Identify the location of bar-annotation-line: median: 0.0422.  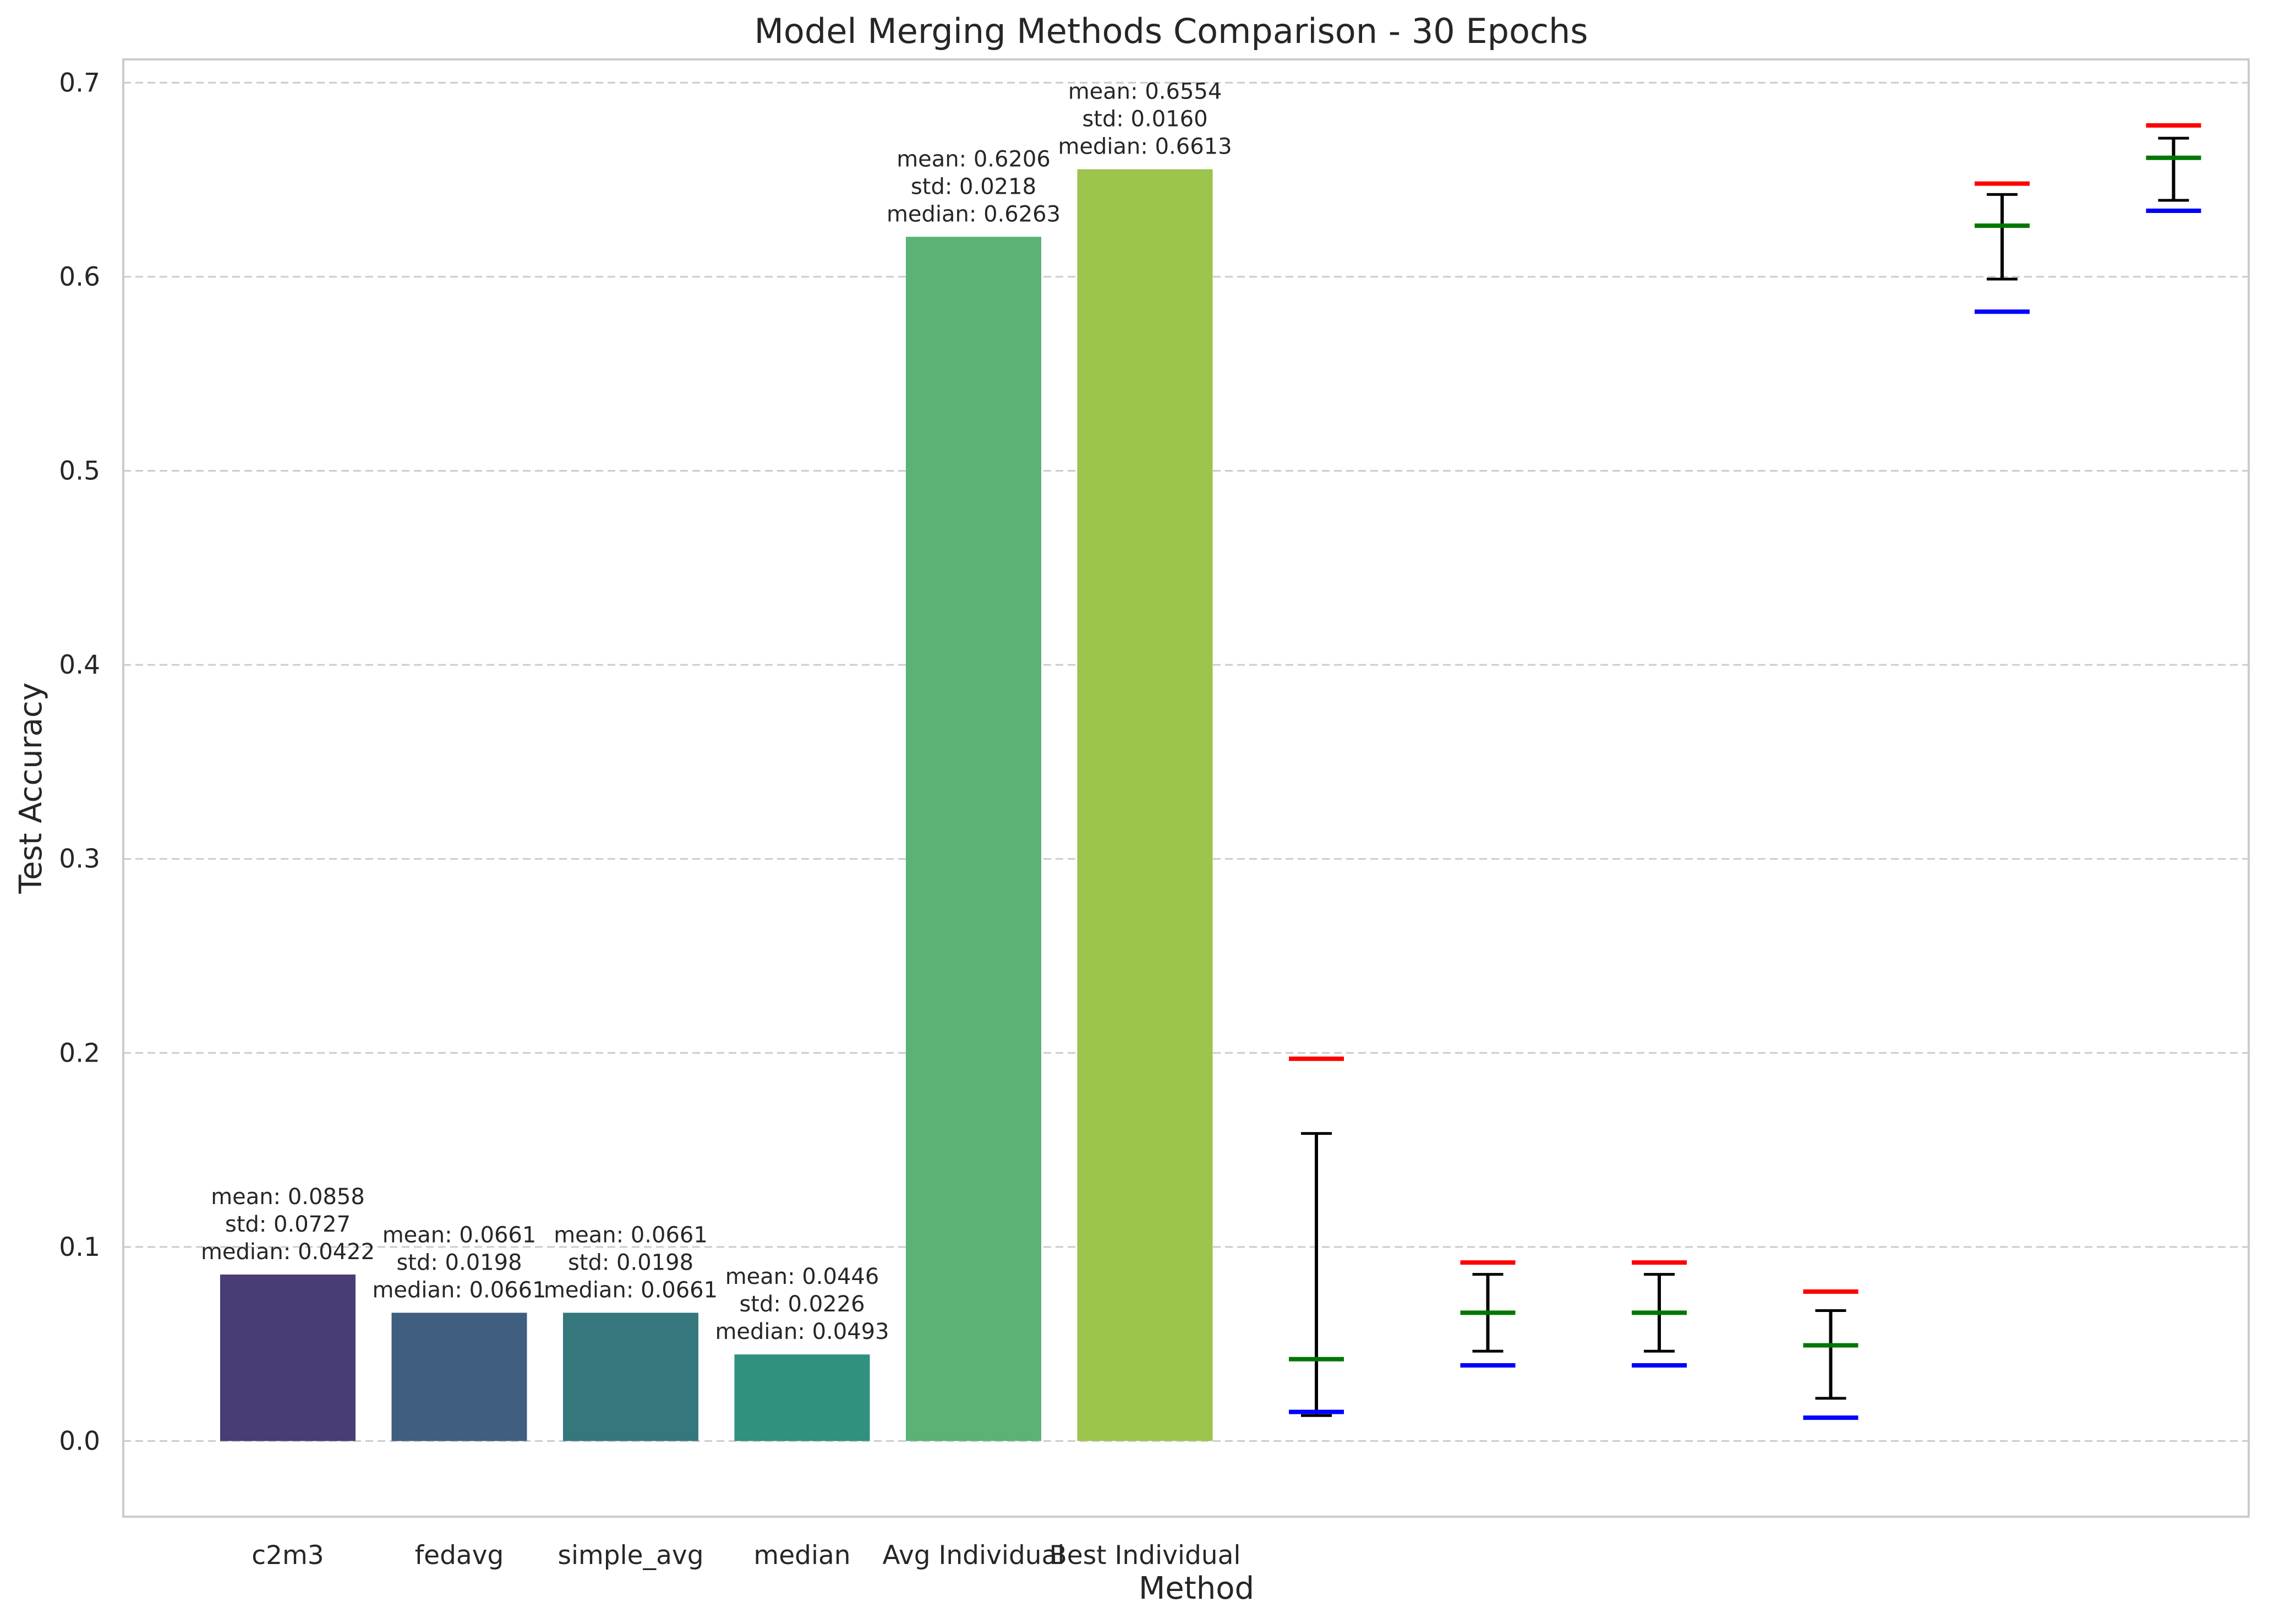
(288, 1252).